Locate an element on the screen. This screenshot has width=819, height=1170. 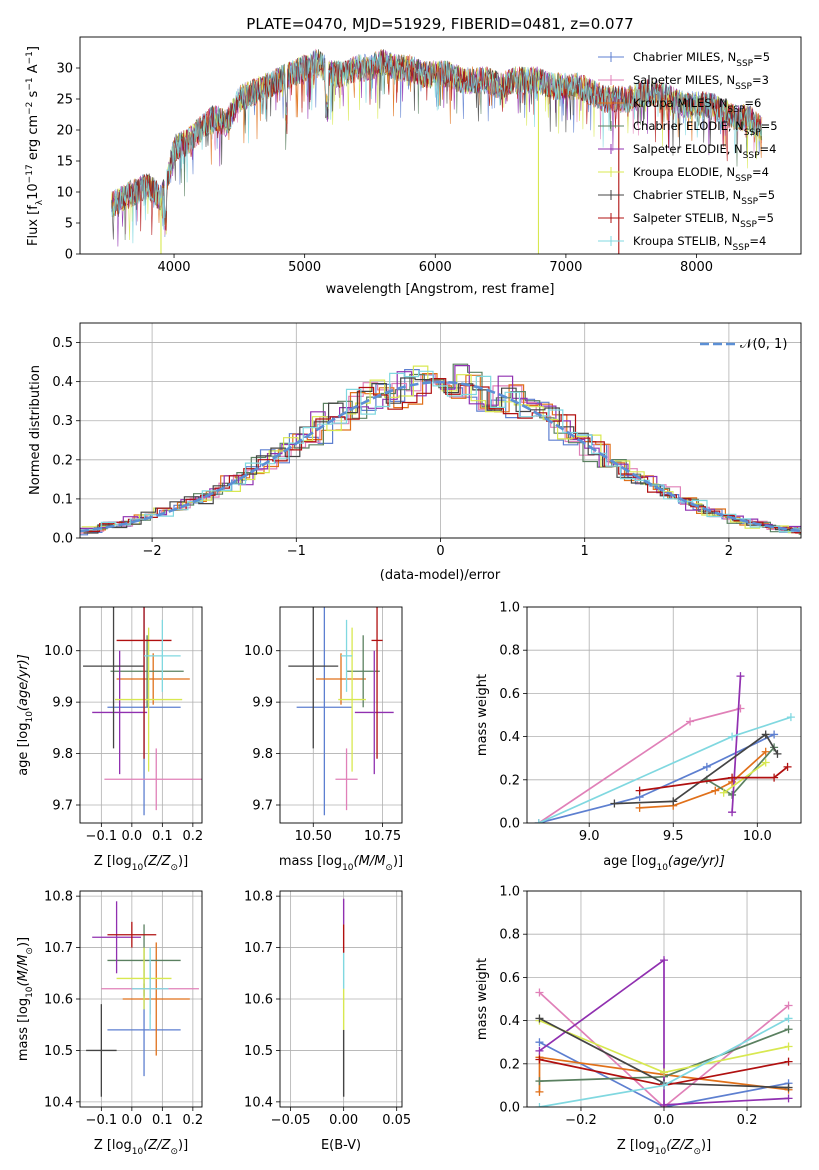
x-tick-label: 6000 is located at coordinates (435, 267).